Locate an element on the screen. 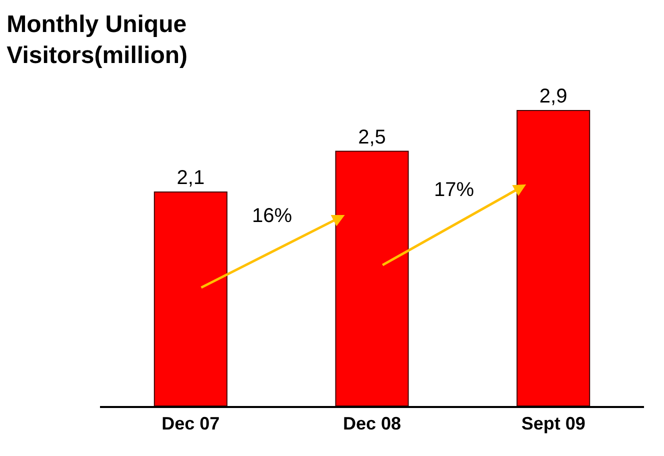 The width and height of the screenshot is (664, 456). data-label: 2,9 is located at coordinates (553, 97).